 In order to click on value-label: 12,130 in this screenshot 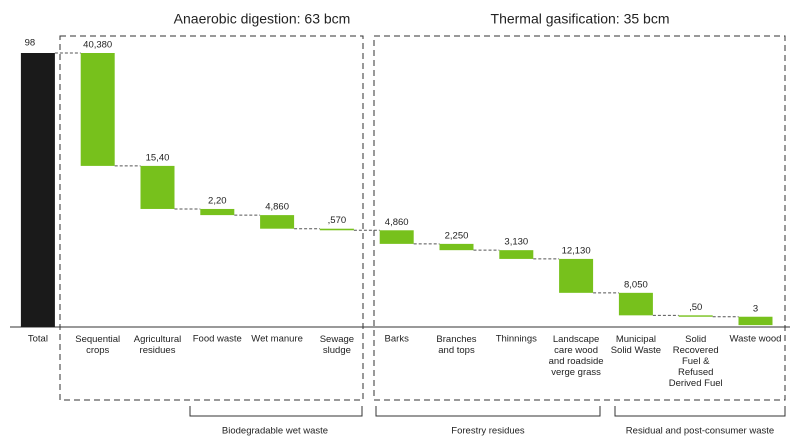, I will do `click(576, 250)`.